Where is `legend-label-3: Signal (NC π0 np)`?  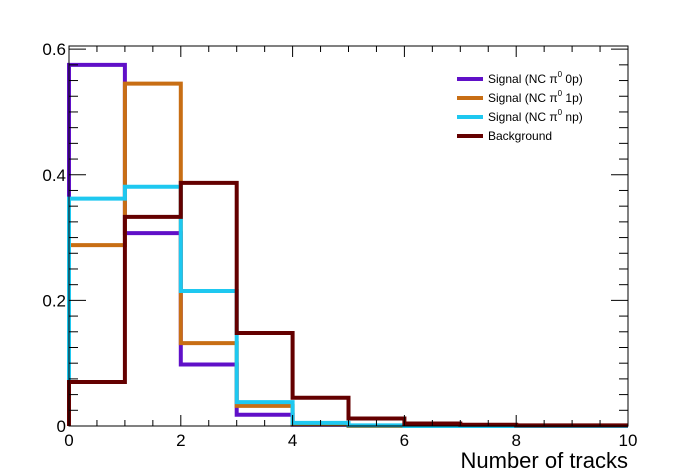
legend-label-3: Signal (NC π0 np) is located at coordinates (535, 116).